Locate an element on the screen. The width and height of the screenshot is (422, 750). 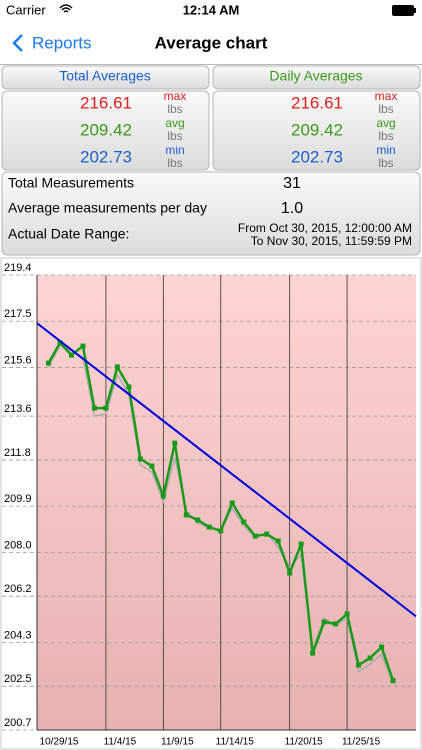
daily-panel is located at coordinates (316, 130).